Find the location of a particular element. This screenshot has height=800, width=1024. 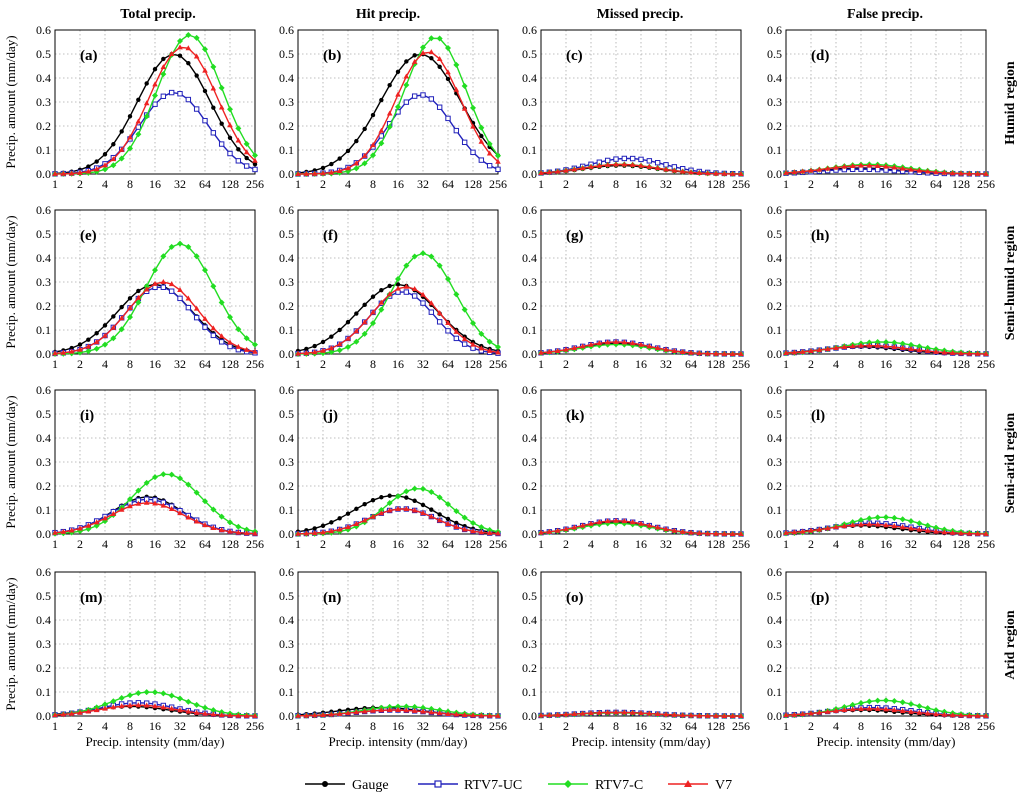

x-tick-label: 2 is located at coordinates (80, 544).